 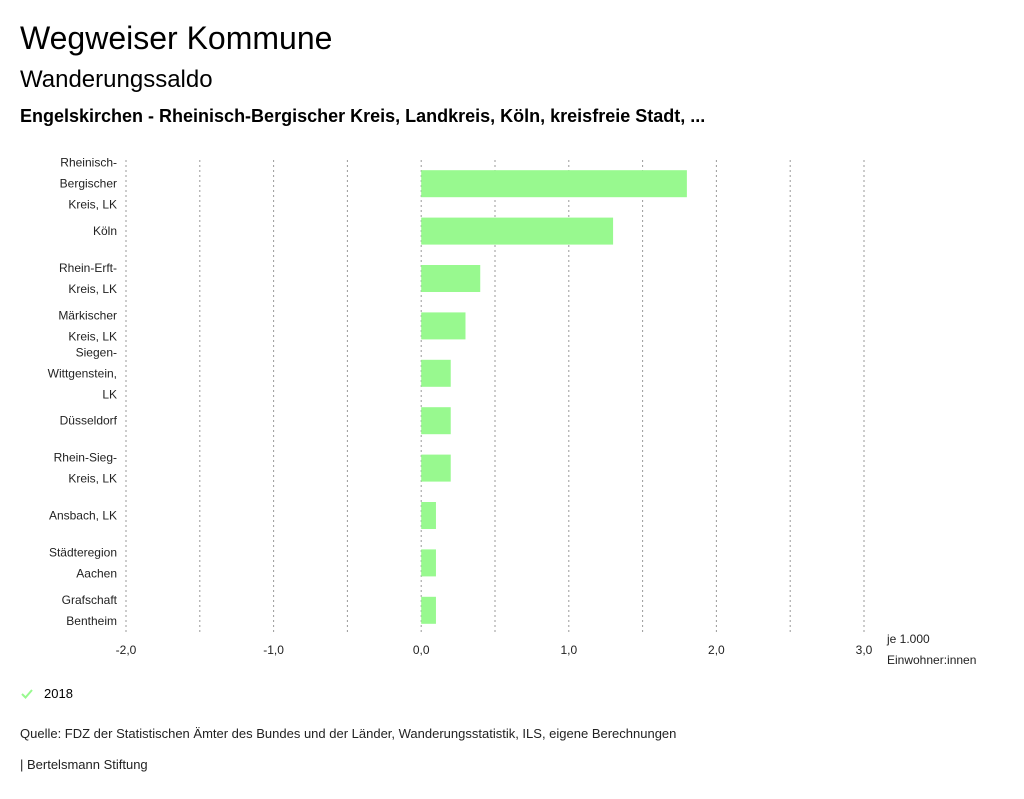 What do you see at coordinates (83, 552) in the screenshot?
I see `category-label: Städteregion` at bounding box center [83, 552].